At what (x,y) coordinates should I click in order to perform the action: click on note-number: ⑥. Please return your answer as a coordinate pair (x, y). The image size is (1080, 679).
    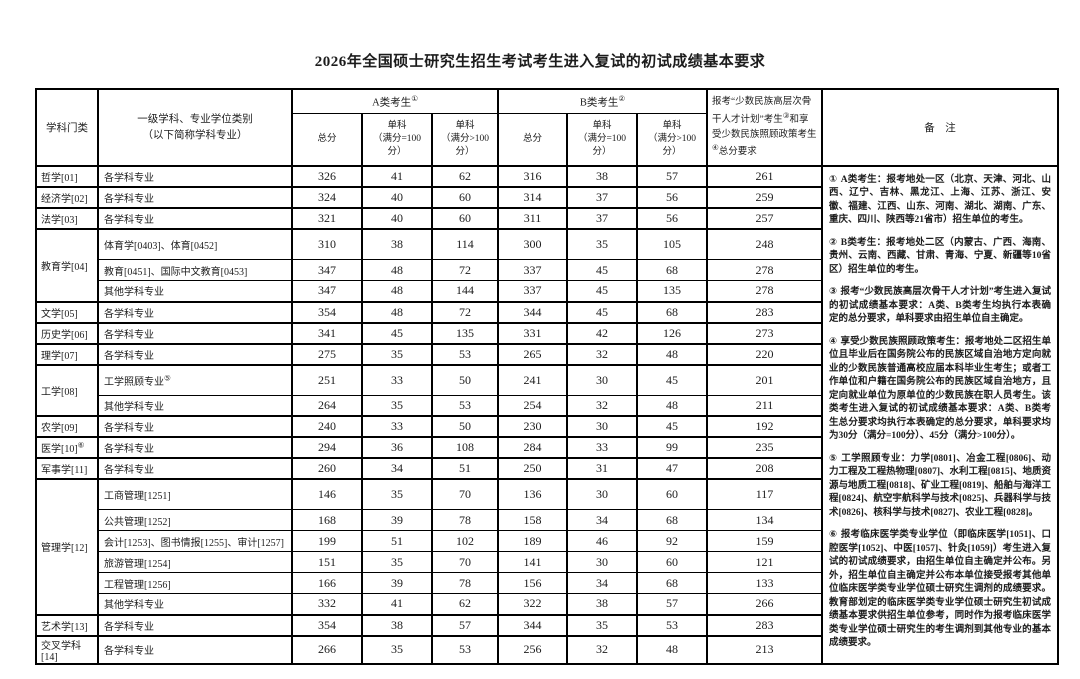
    Looking at the image, I should click on (835, 535).